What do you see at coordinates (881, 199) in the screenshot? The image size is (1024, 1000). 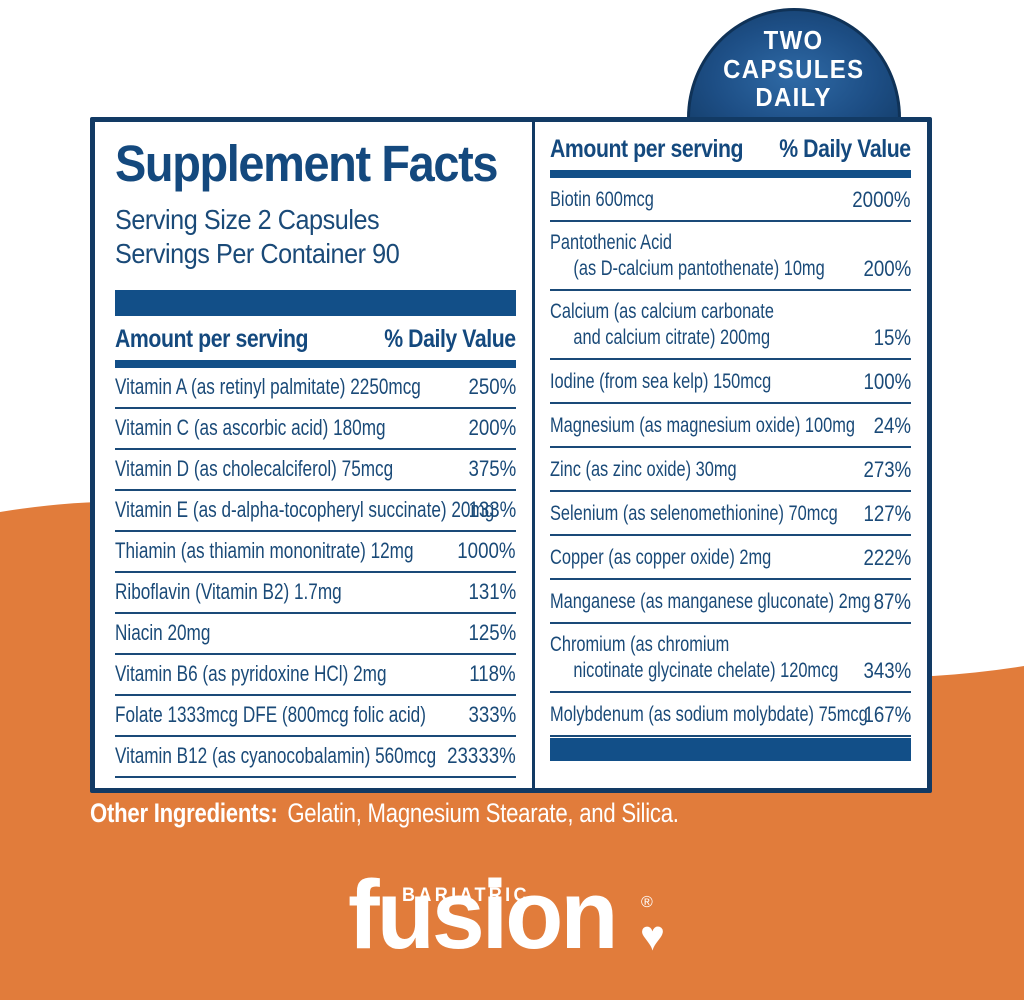 I see `daily-value: 2000%` at bounding box center [881, 199].